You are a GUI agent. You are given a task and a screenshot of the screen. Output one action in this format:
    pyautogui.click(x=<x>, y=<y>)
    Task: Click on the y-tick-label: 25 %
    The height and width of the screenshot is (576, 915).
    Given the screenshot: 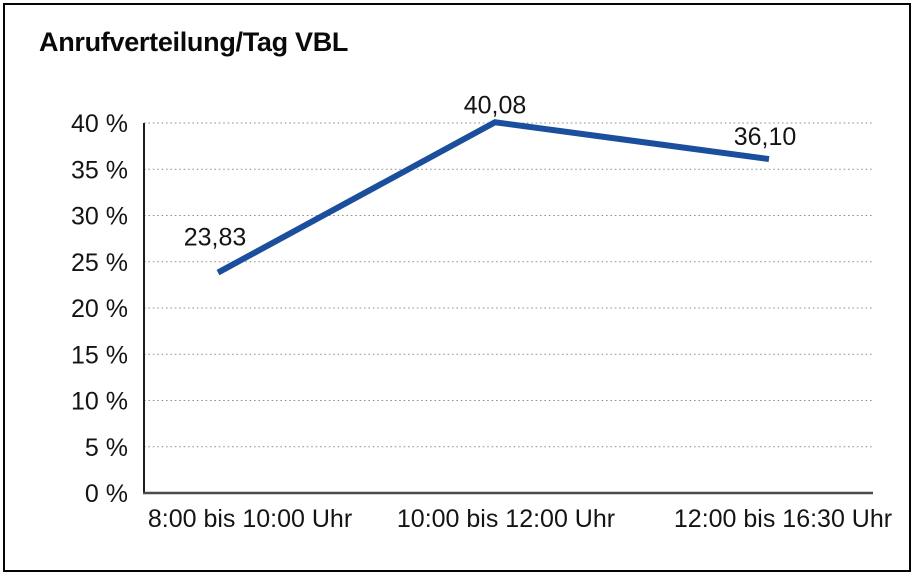 What is the action you would take?
    pyautogui.click(x=99, y=263)
    